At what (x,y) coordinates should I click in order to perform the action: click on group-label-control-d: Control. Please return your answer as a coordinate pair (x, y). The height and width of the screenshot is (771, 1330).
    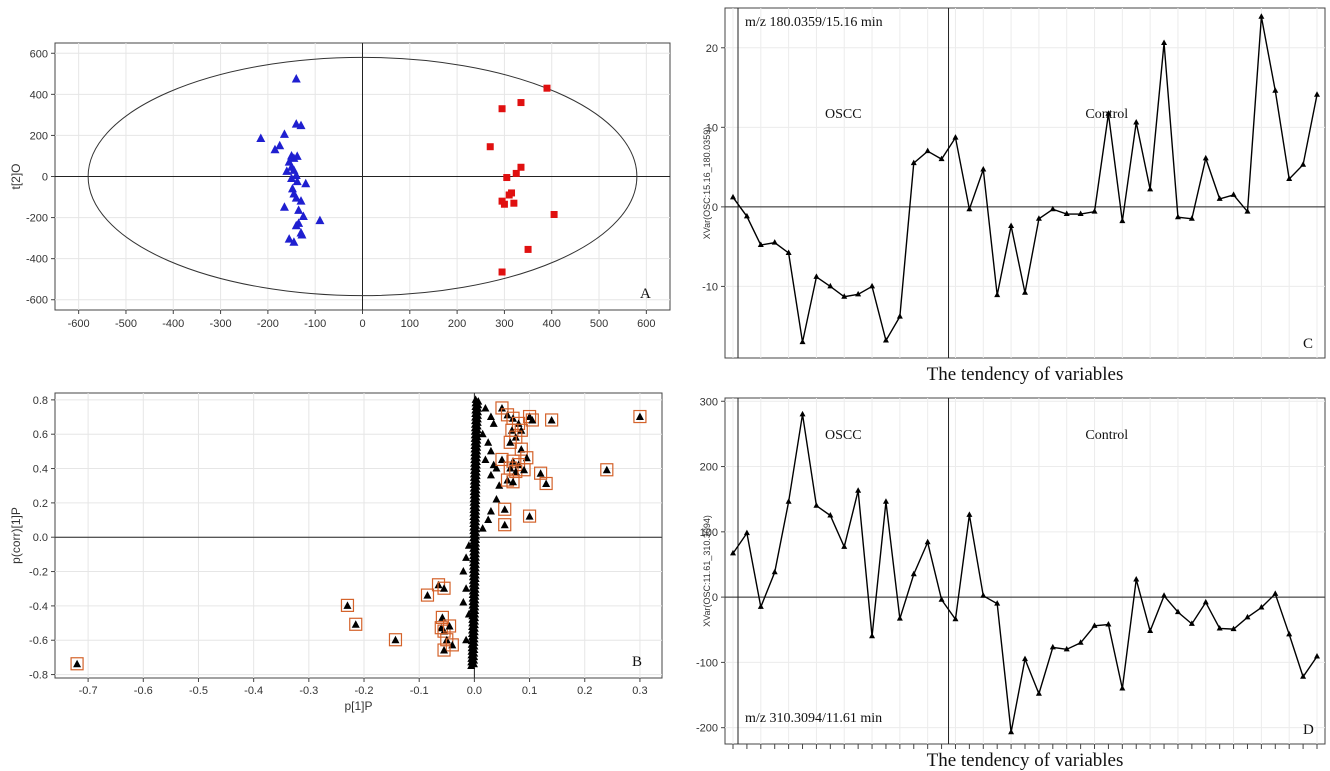
    Looking at the image, I should click on (1106, 435).